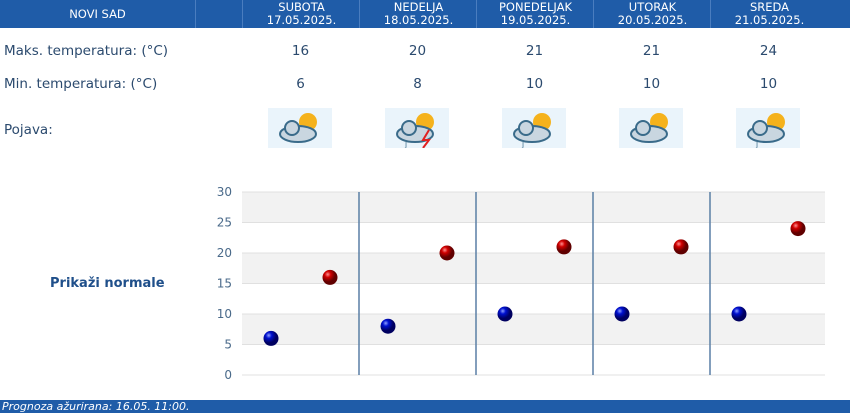  What do you see at coordinates (107, 283) in the screenshot?
I see `show-normals-link: Prikaži normale` at bounding box center [107, 283].